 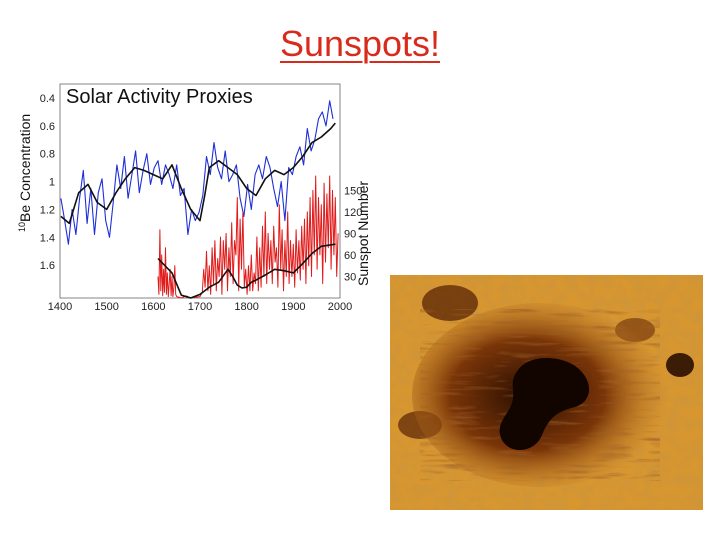 What do you see at coordinates (246, 271) in the screenshot?
I see `sunspot-smoothed-line` at bounding box center [246, 271].